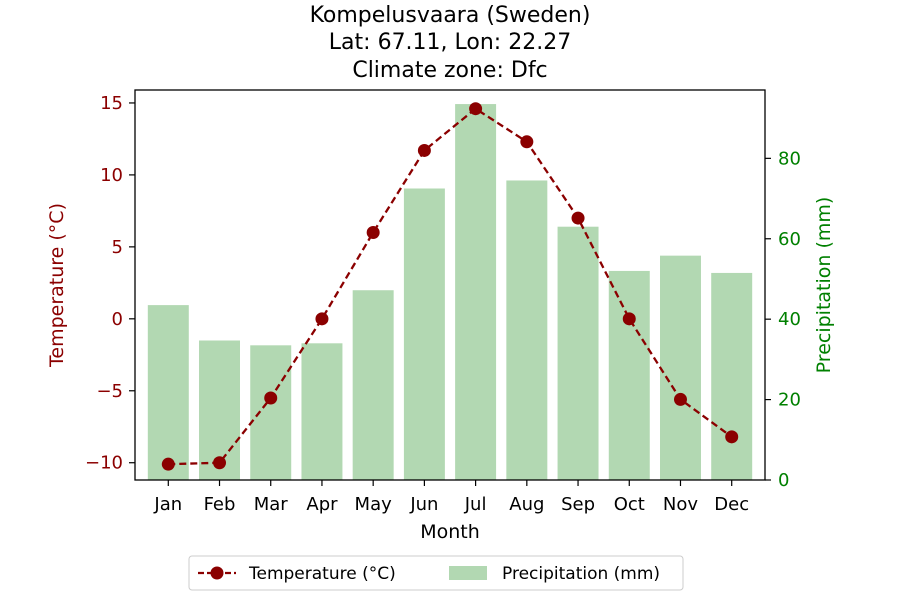 The width and height of the screenshot is (900, 600). I want to click on x-tick-label: Mar, so click(271, 504).